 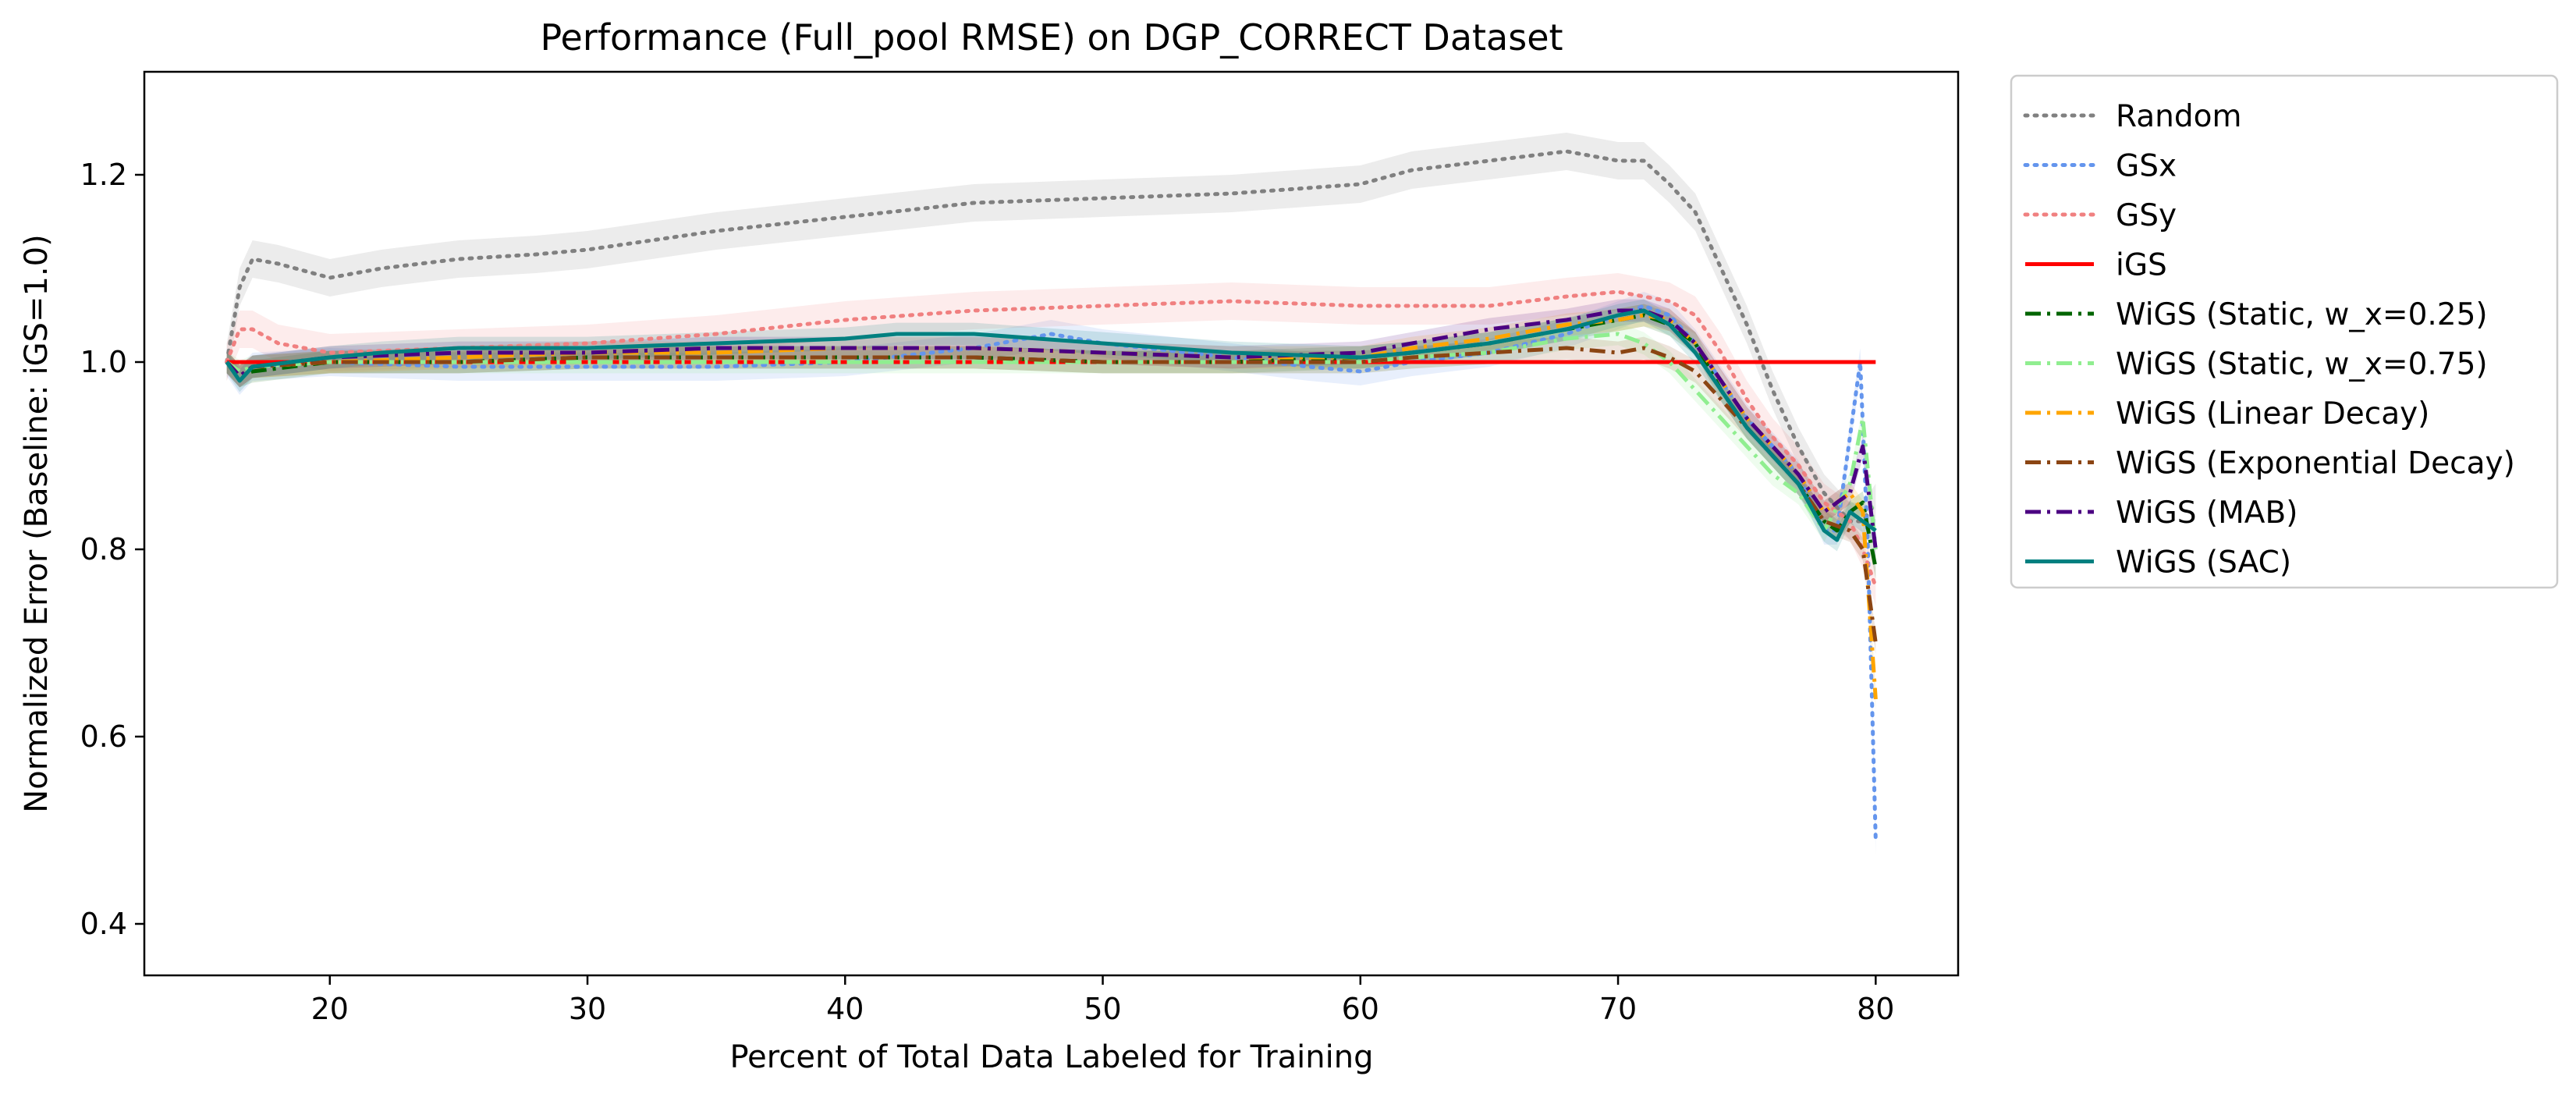 I want to click on y-tick-label: 1.2, so click(x=103, y=175).